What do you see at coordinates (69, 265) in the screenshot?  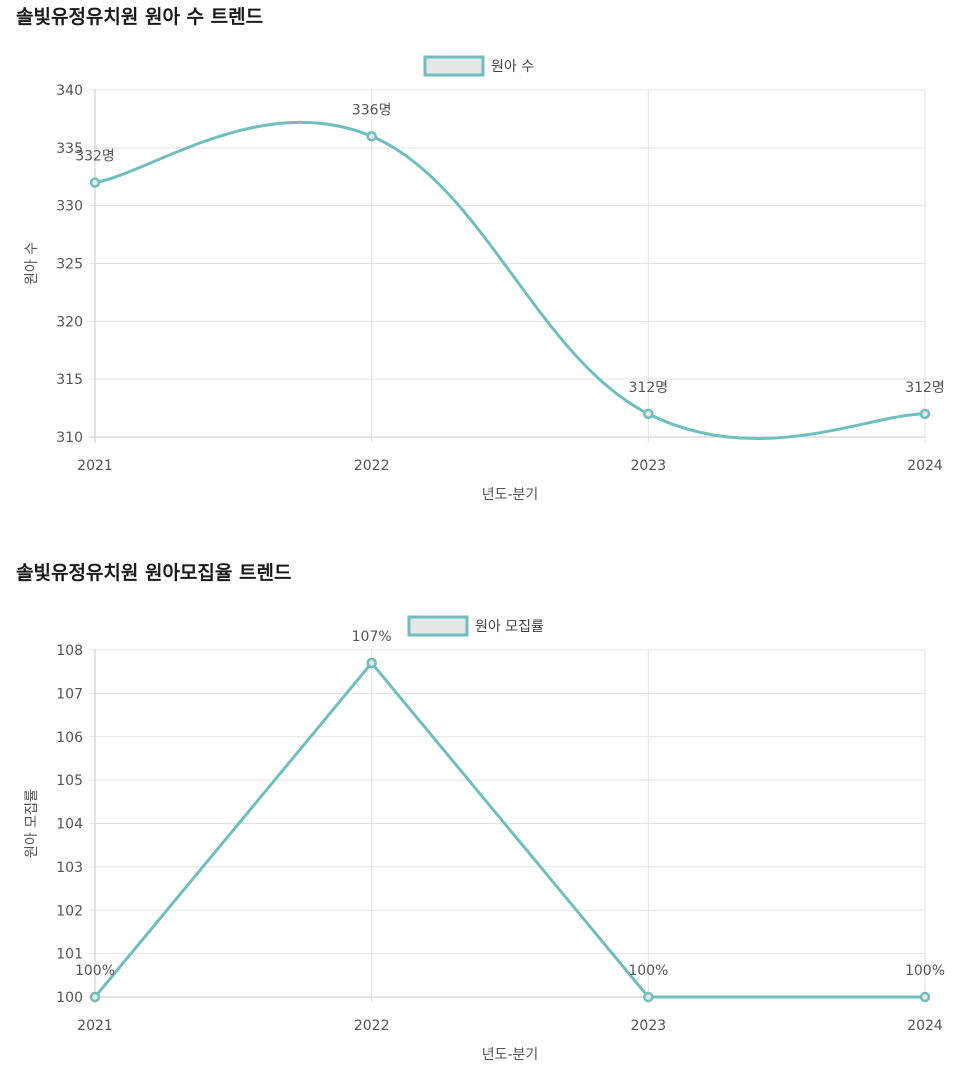 I see `y-tick-label: 325` at bounding box center [69, 265].